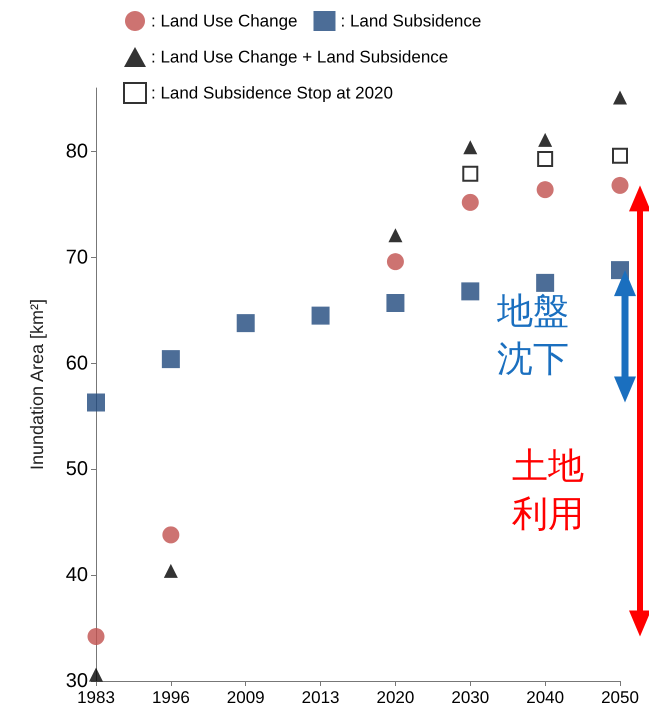 Image resolution: width=649 pixels, height=717 pixels. What do you see at coordinates (321, 697) in the screenshot?
I see `x-tick-label: 2013` at bounding box center [321, 697].